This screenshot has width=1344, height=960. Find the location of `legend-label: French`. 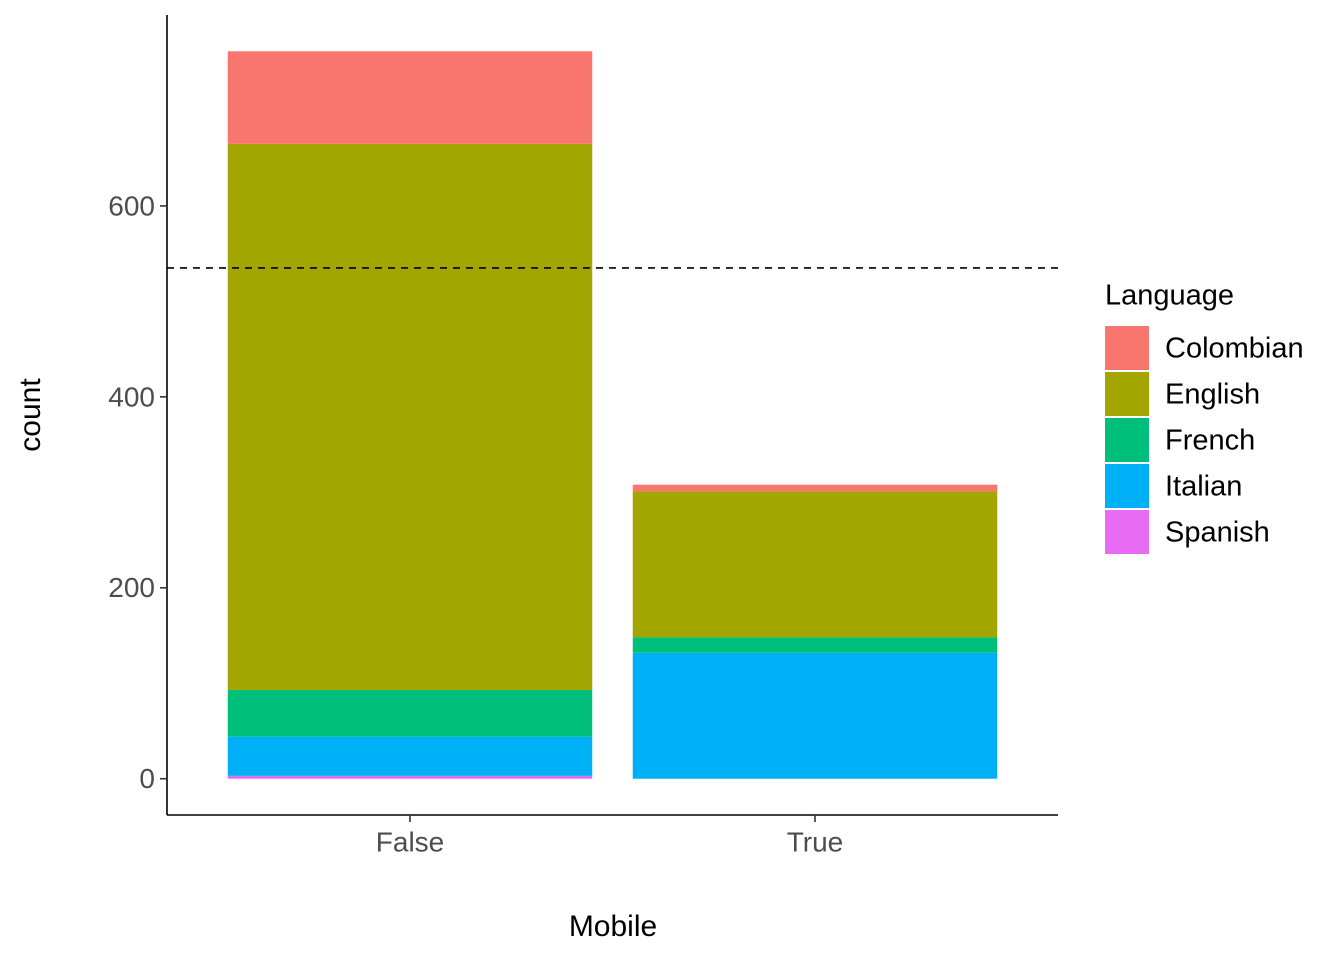

legend-label: French is located at coordinates (1210, 441).